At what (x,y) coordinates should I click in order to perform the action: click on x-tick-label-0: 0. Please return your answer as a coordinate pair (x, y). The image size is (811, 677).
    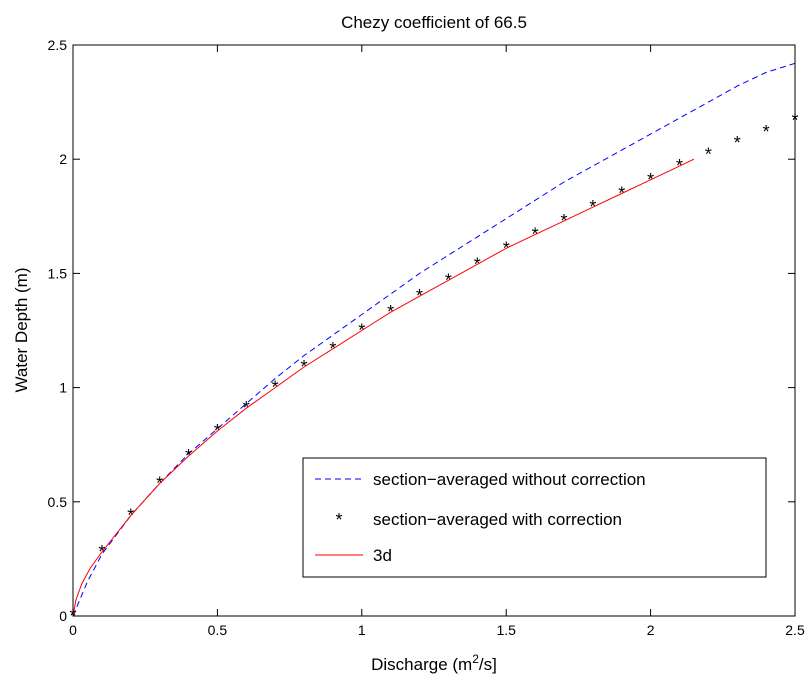
    Looking at the image, I should click on (73, 630).